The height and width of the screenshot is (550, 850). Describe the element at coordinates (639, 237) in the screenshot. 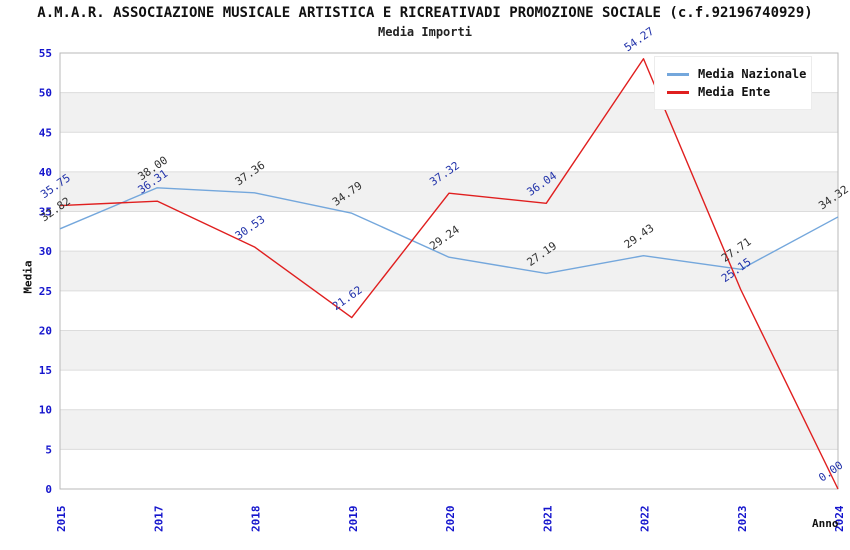

I see `value-label-media-nazionale: 29.43` at that location.